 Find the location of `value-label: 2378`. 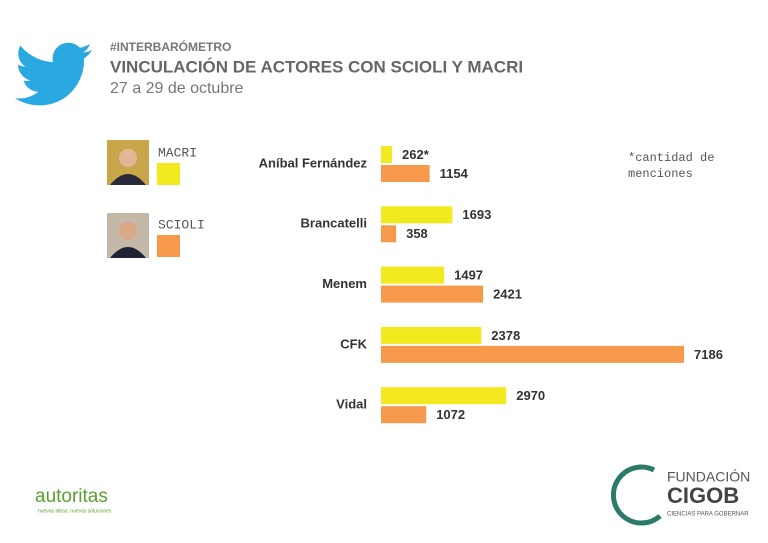

value-label: 2378 is located at coordinates (505, 335).